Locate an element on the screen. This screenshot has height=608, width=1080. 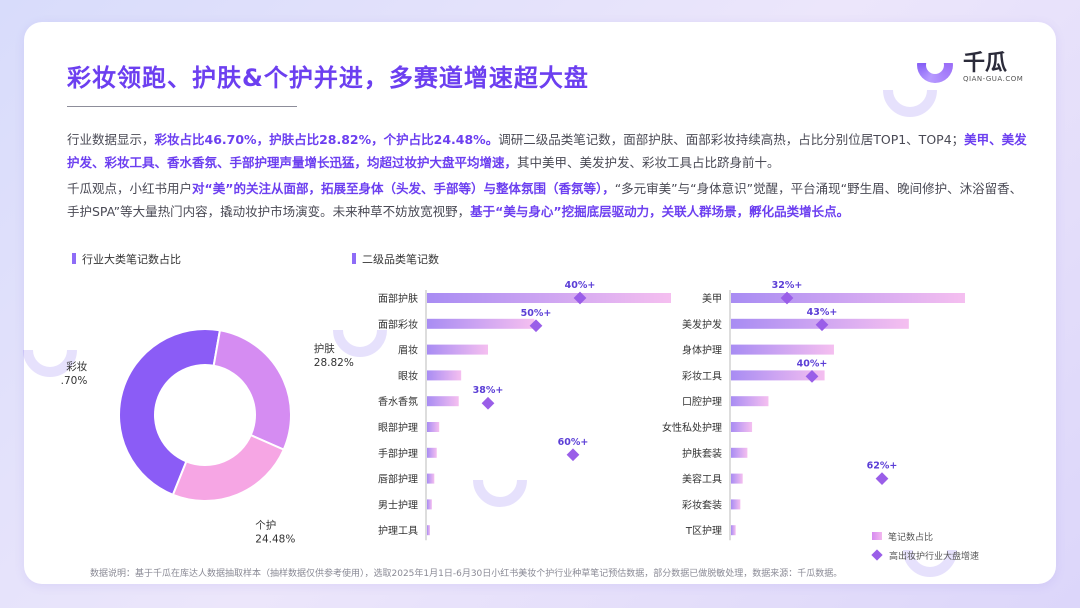
donut-value-label: 24.48% is located at coordinates (275, 540).